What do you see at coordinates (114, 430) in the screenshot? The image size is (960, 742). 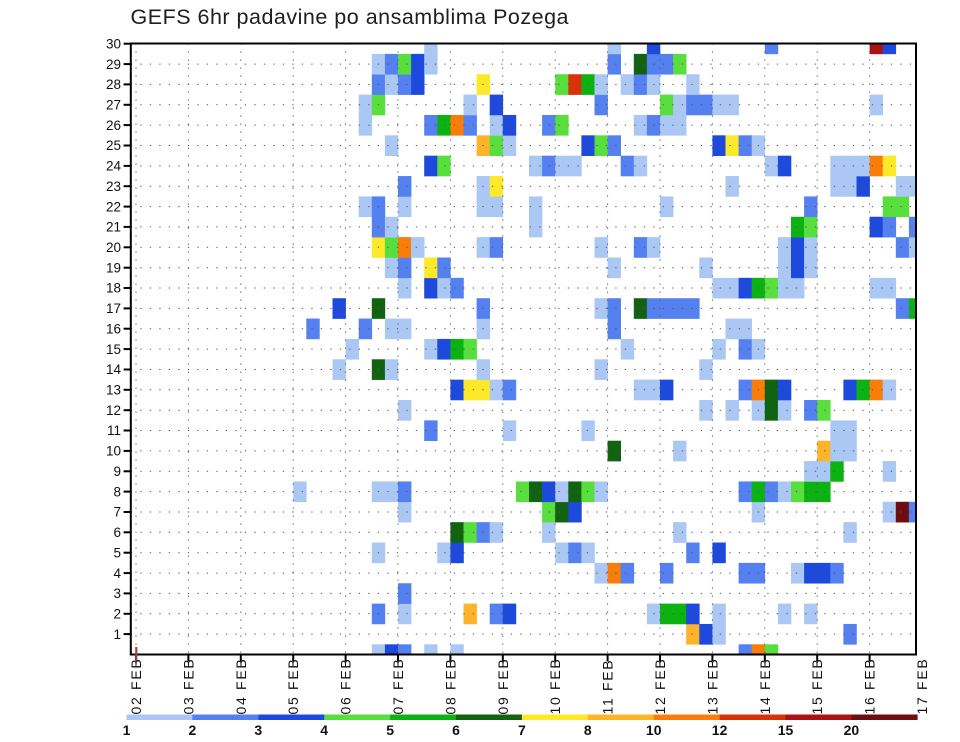 I see `svg-text: 11` at bounding box center [114, 430].